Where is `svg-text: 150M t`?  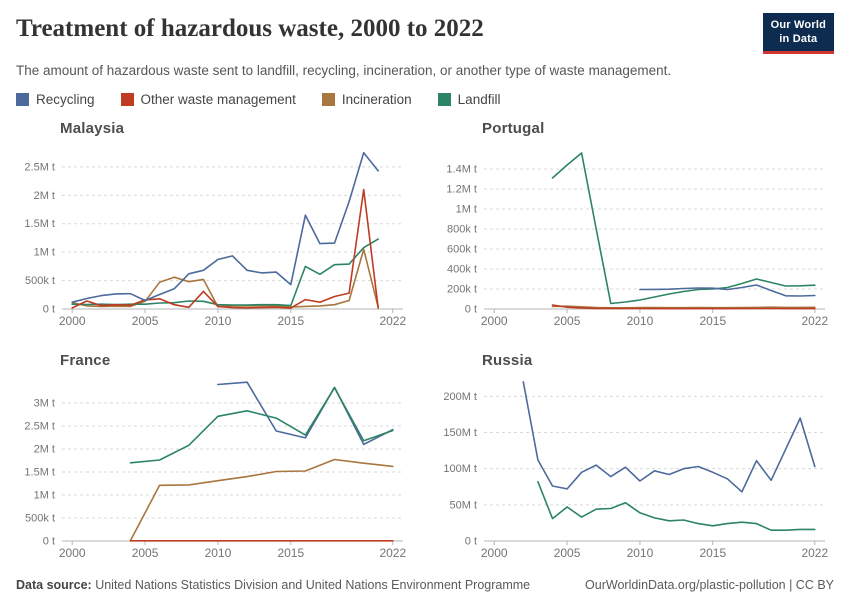
svg-text: 150M t is located at coordinates (460, 433).